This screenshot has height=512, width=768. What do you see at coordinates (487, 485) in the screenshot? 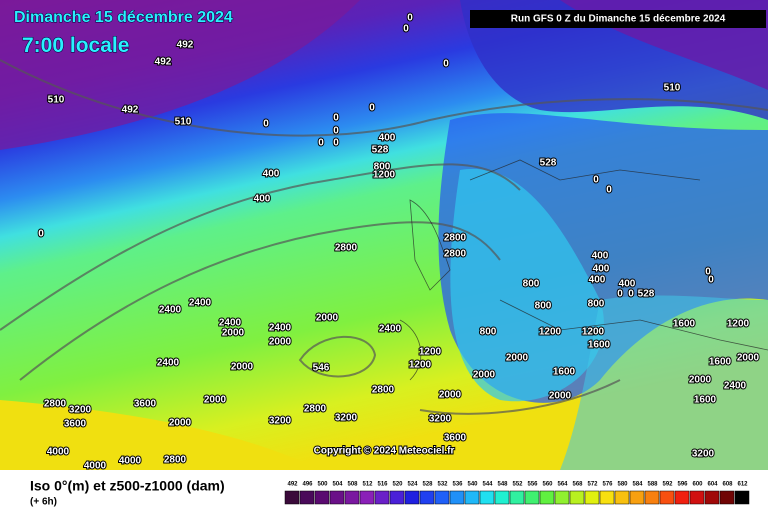
I see `legend-label: 544` at bounding box center [487, 485].